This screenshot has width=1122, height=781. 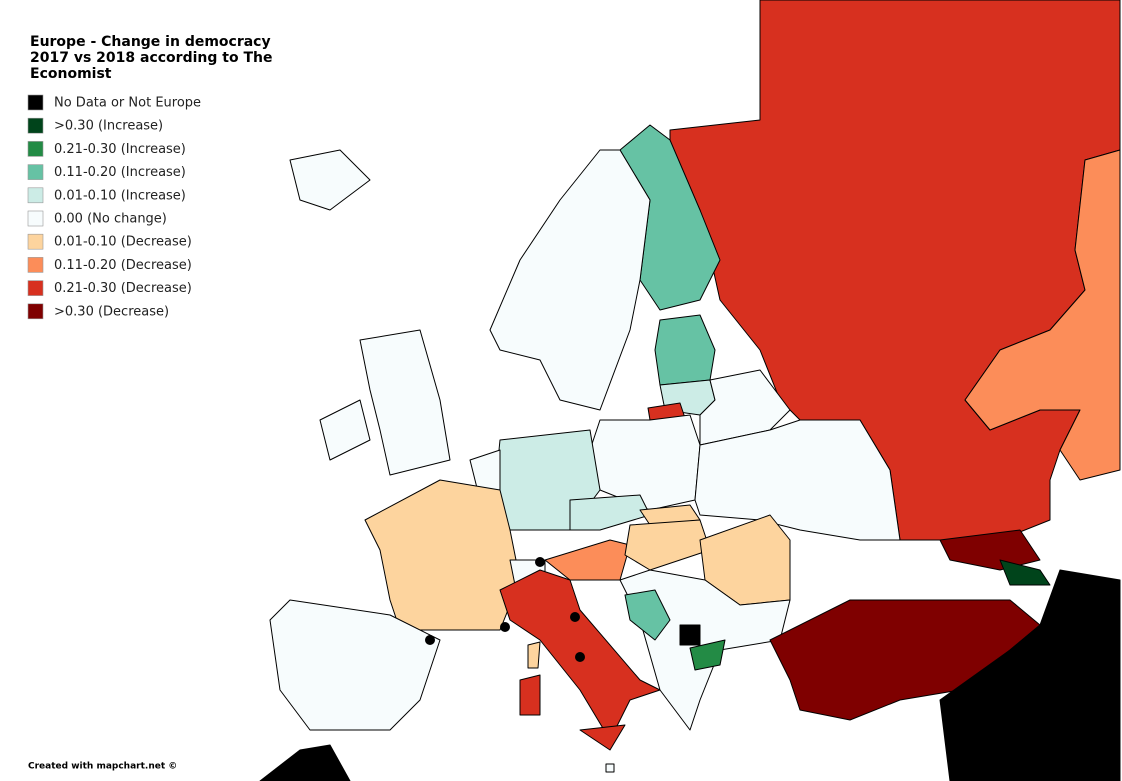 I want to click on russia-east, so click(x=1042, y=315).